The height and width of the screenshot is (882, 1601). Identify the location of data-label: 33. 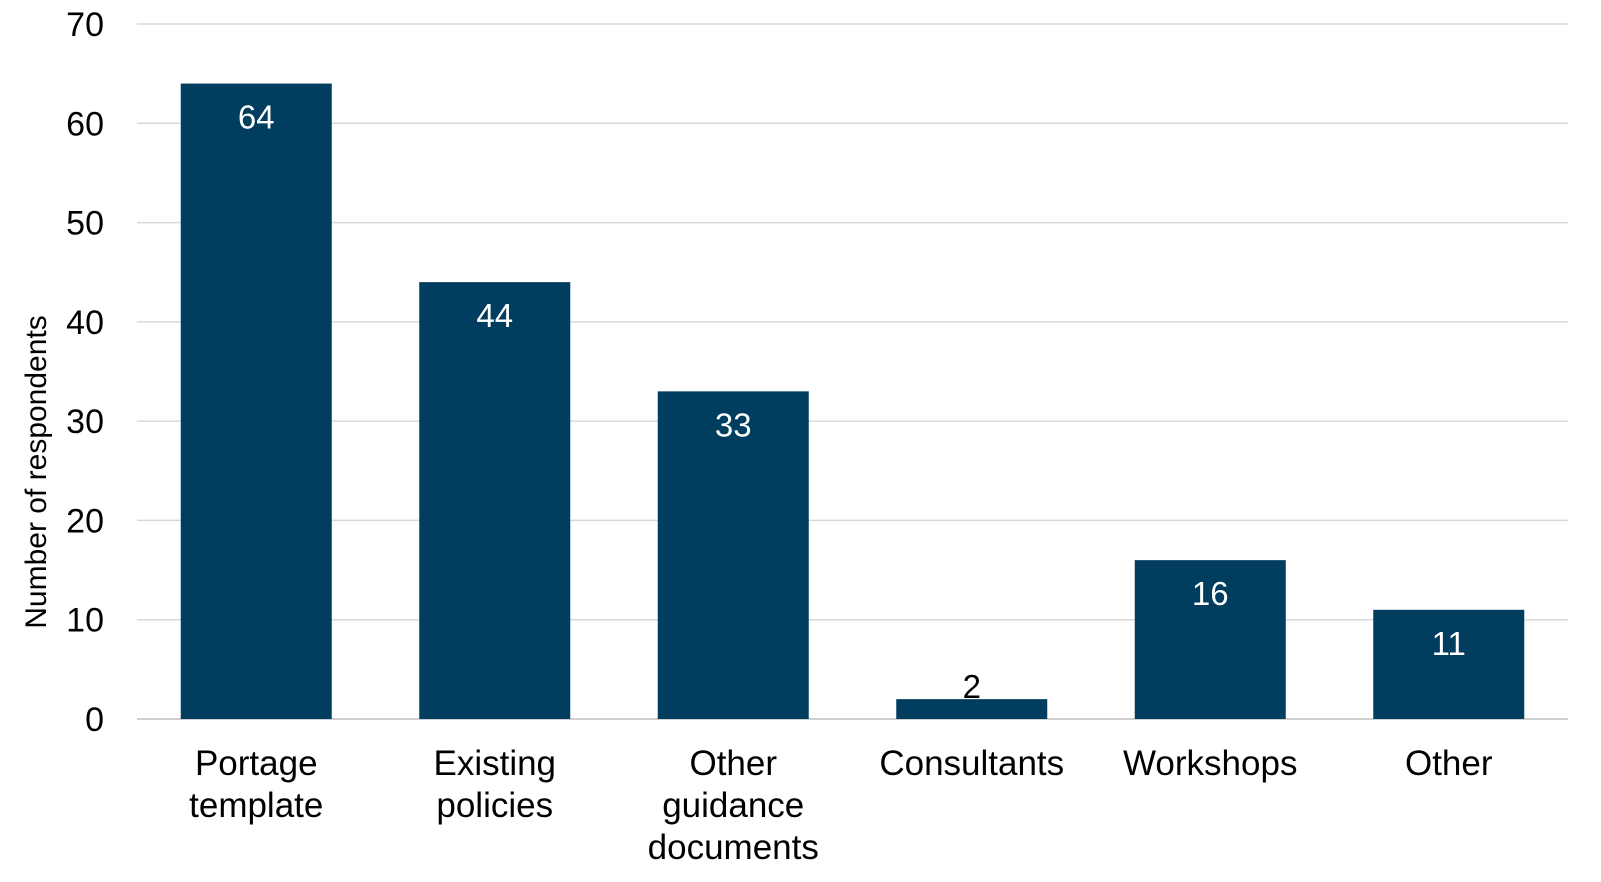
(733, 424).